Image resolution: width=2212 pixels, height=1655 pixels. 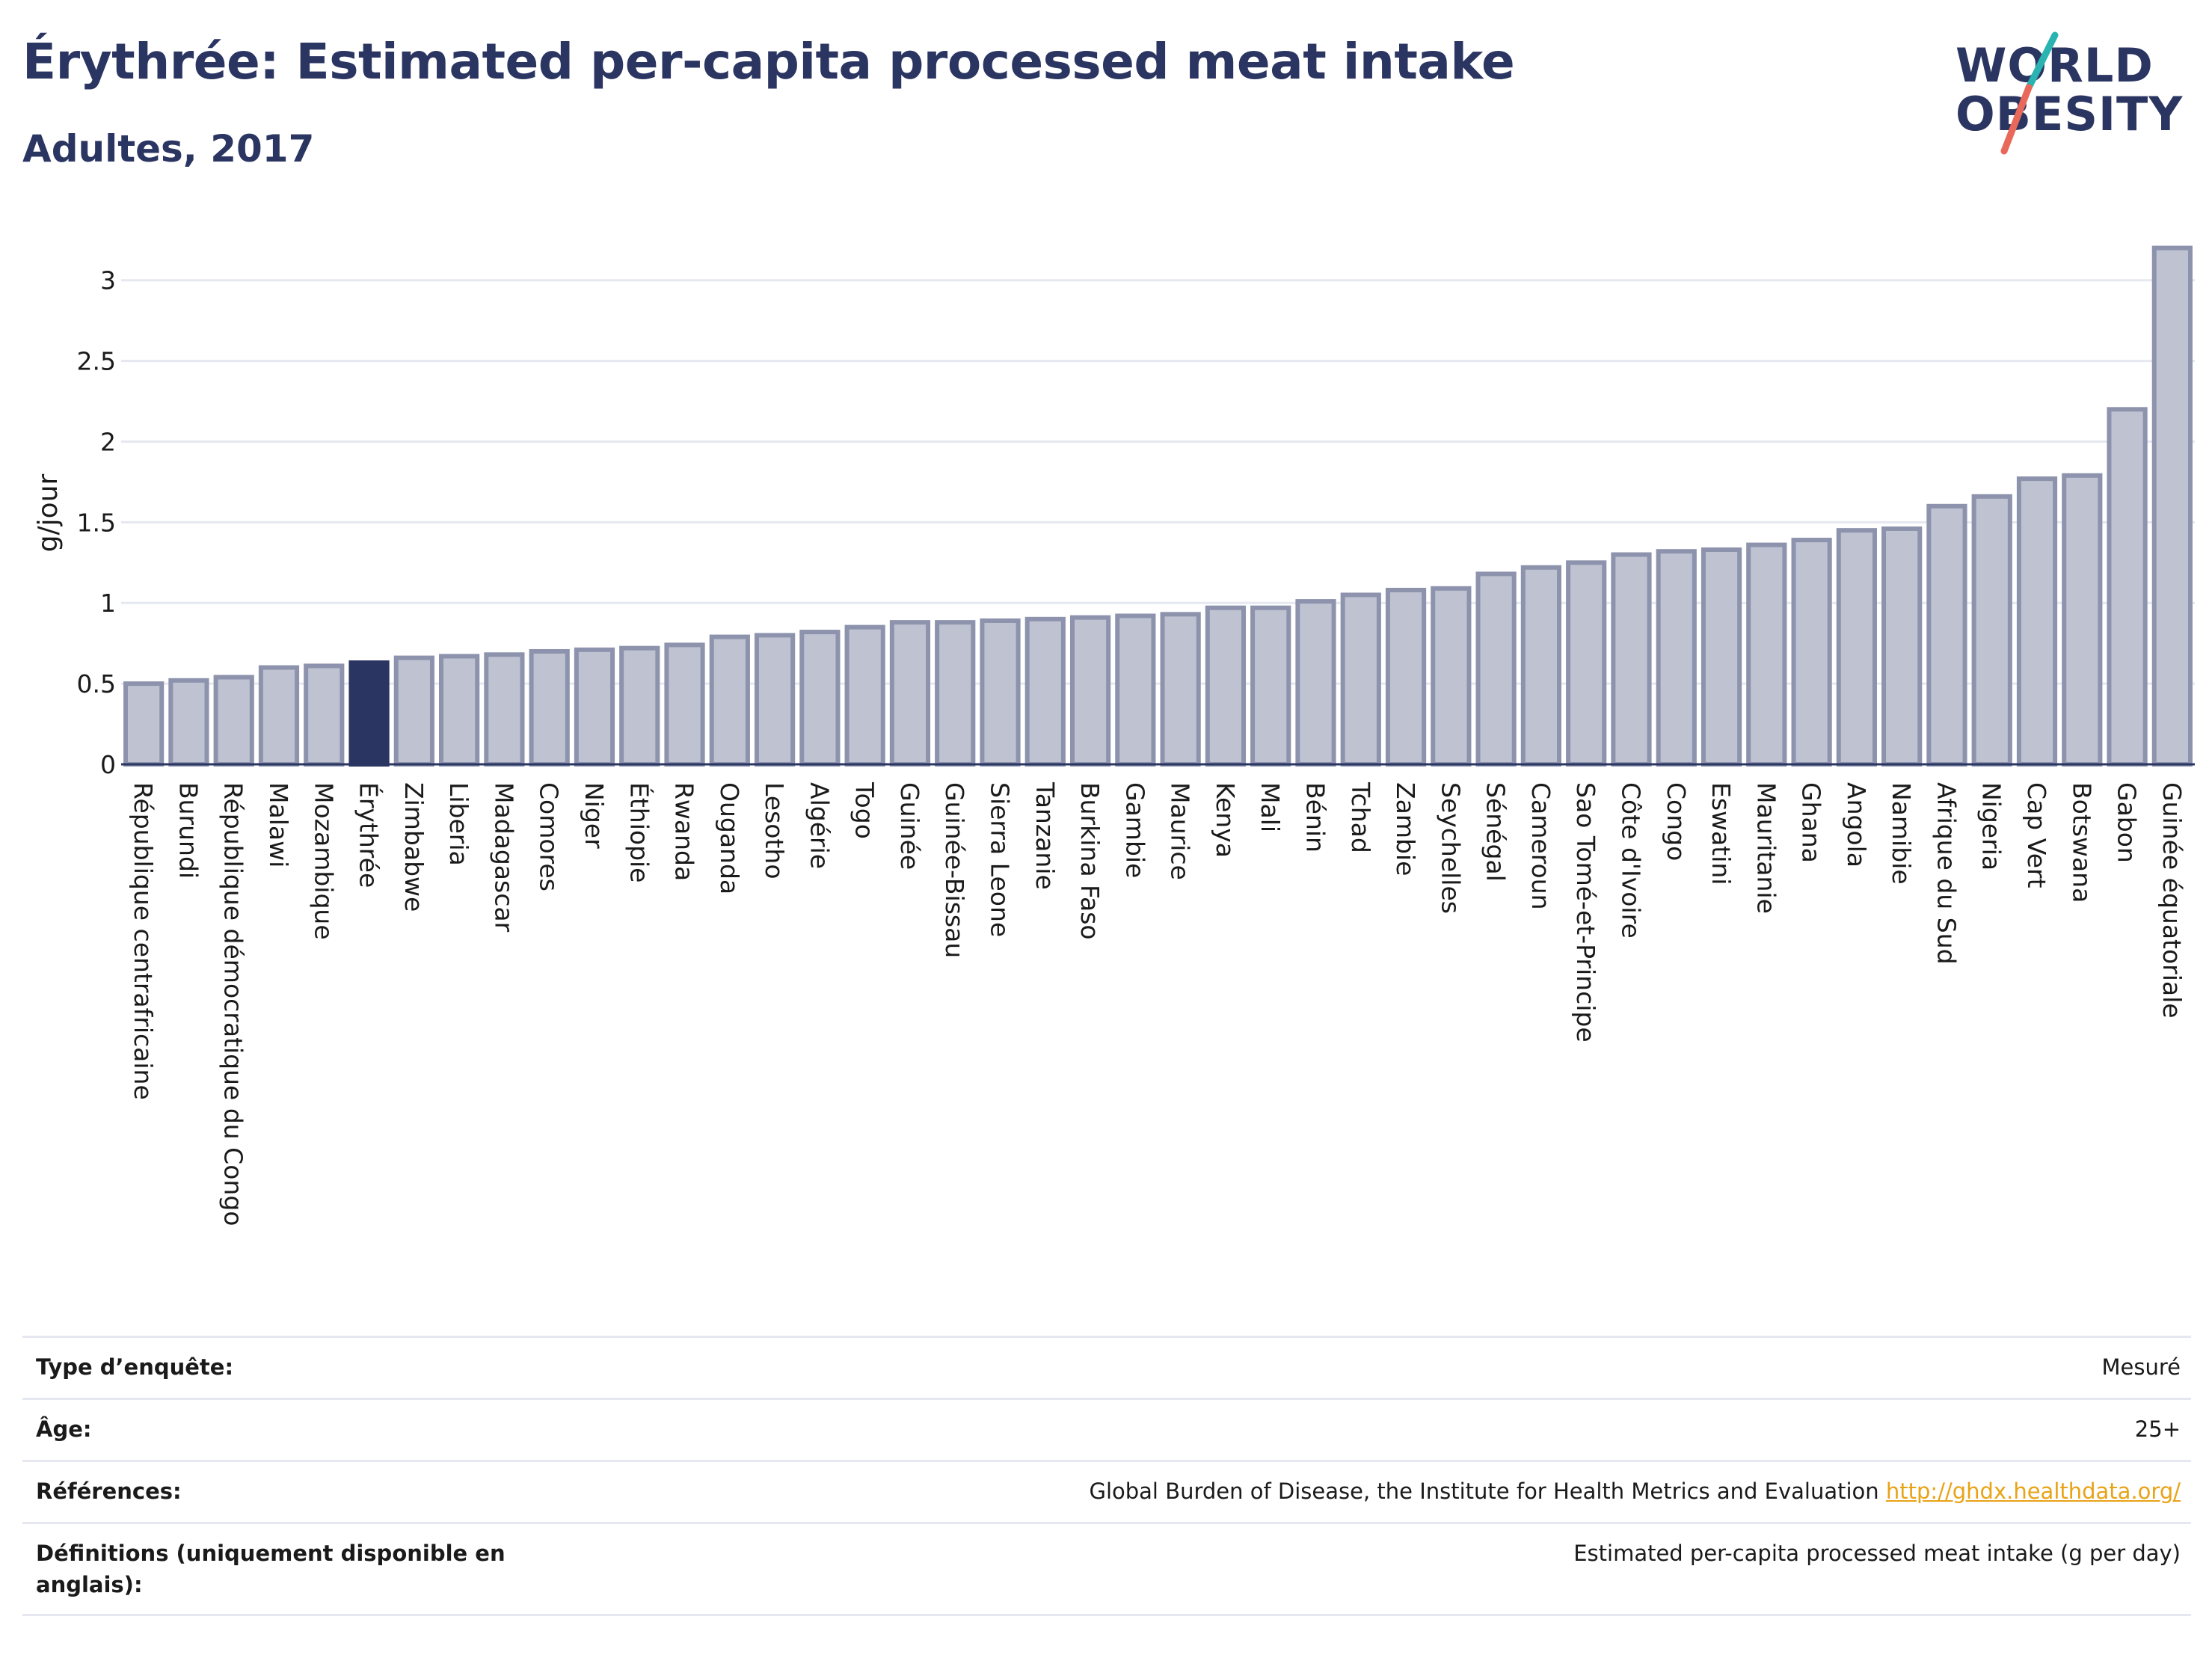 I want to click on y-tick-label: 2.5, so click(x=96, y=361).